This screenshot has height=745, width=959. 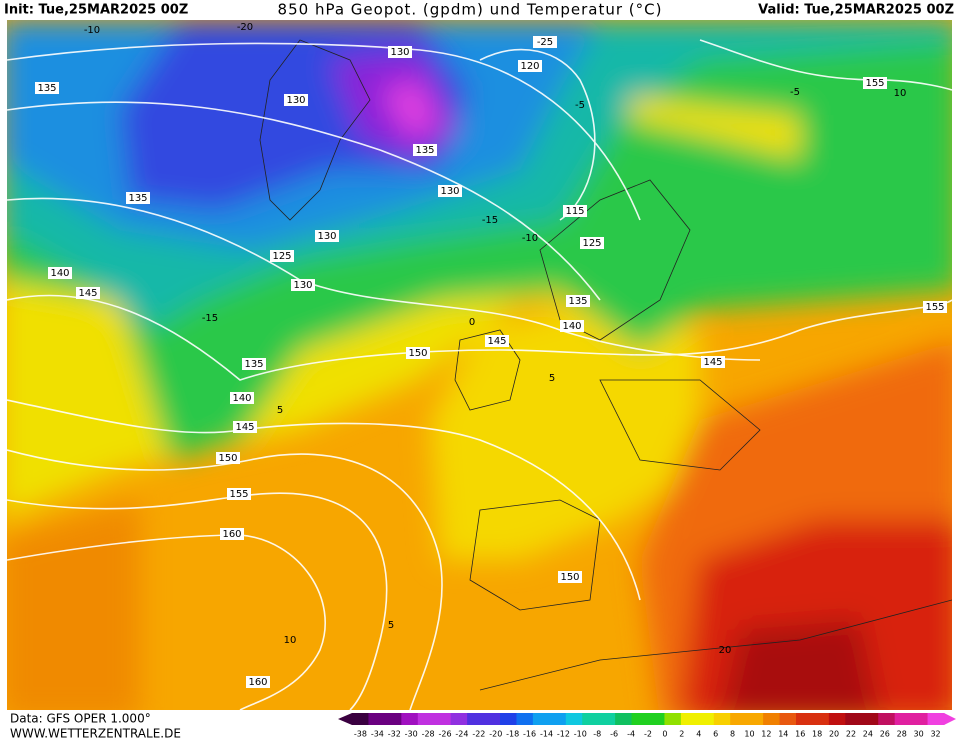 I want to click on colorbar-label: 2, so click(x=681, y=734).